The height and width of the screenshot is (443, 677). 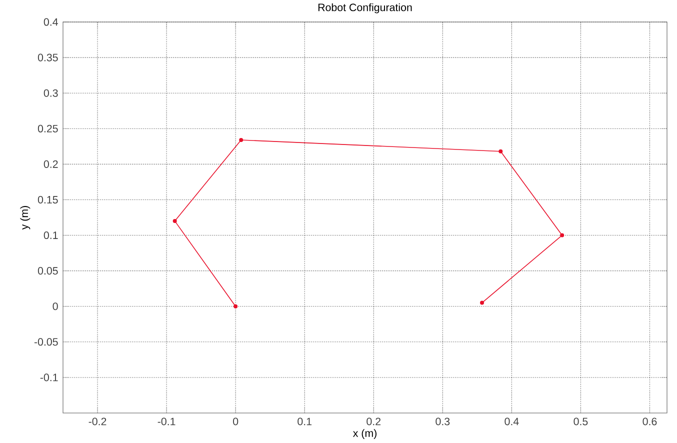 What do you see at coordinates (365, 8) in the screenshot?
I see `chart-title: Robot Configuration` at bounding box center [365, 8].